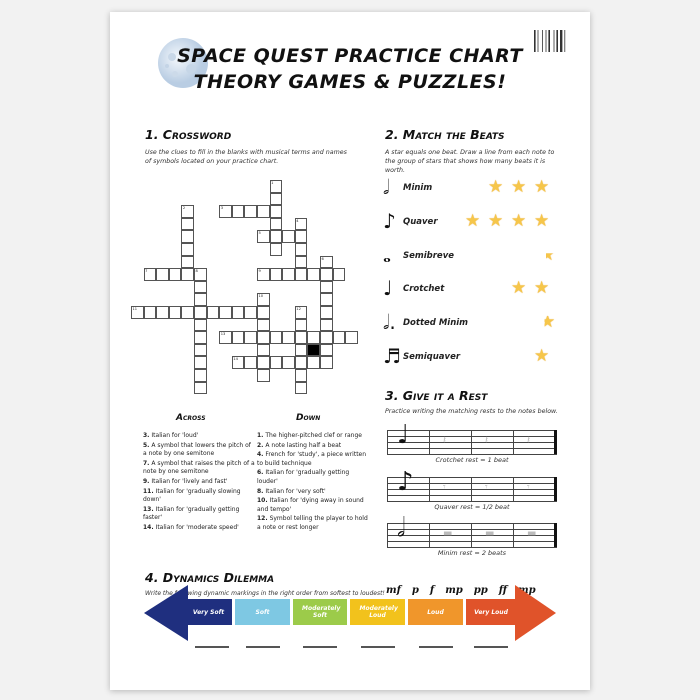 The image size is (700, 700). What do you see at coordinates (295, 491) in the screenshot?
I see `clue-text: Italian for 'very soft'` at bounding box center [295, 491].